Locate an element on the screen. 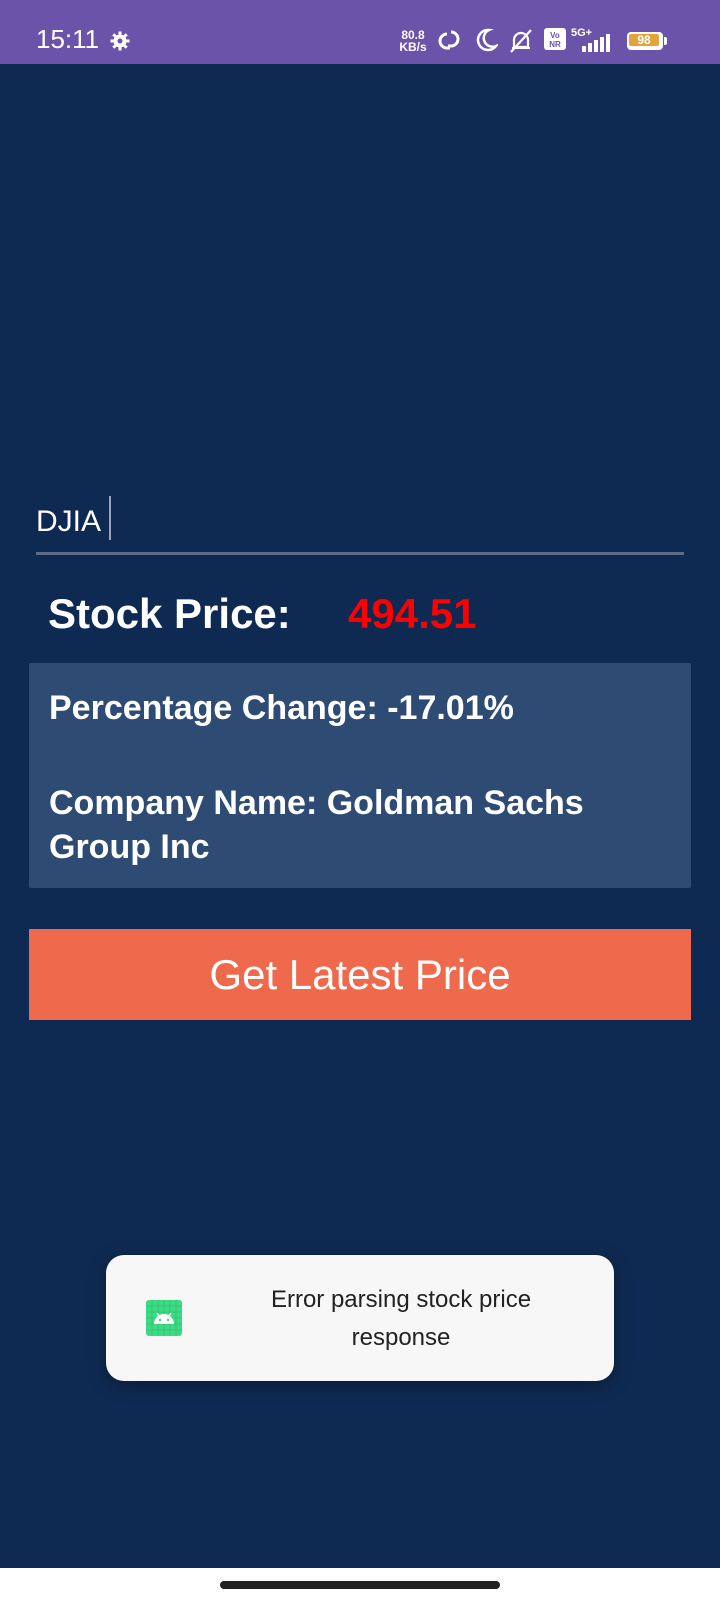 Image resolution: width=720 pixels, height=1600 pixels. volte-top-text: Vo is located at coordinates (555, 35).